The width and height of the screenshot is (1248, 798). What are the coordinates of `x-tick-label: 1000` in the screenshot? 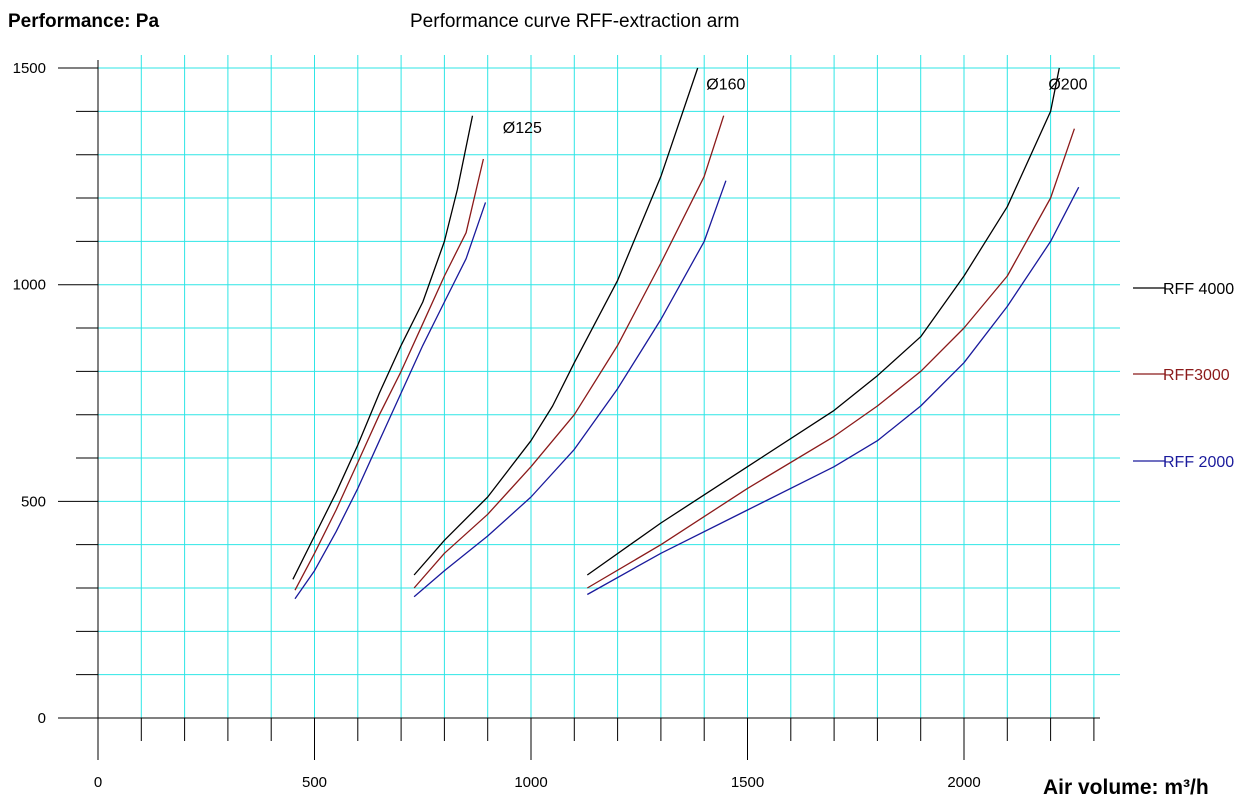 It's located at (530, 782).